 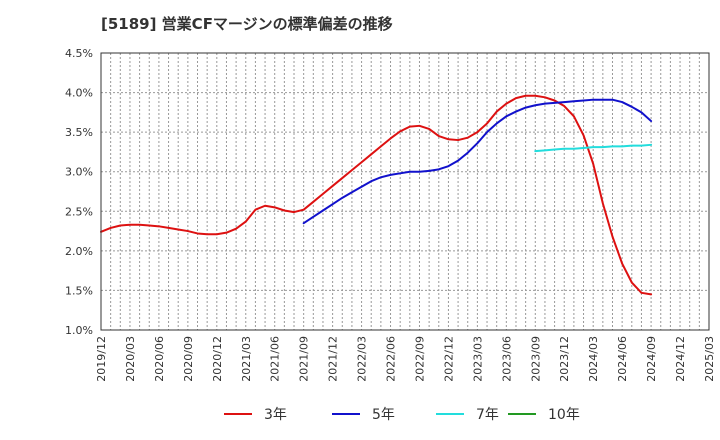 I want to click on x-tick-label: 2020/09, so click(x=188, y=359).